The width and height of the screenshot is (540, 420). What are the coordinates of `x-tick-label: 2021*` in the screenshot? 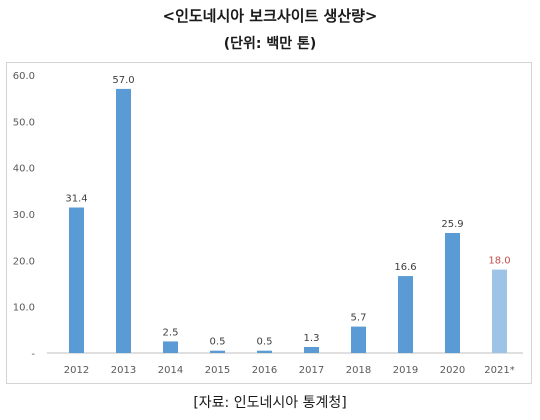 It's located at (499, 370).